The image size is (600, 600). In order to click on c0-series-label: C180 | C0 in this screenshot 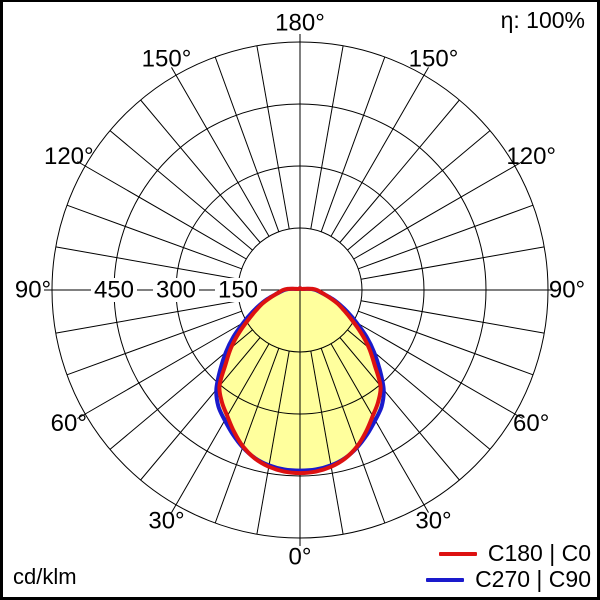, I will do `click(539, 553)`.